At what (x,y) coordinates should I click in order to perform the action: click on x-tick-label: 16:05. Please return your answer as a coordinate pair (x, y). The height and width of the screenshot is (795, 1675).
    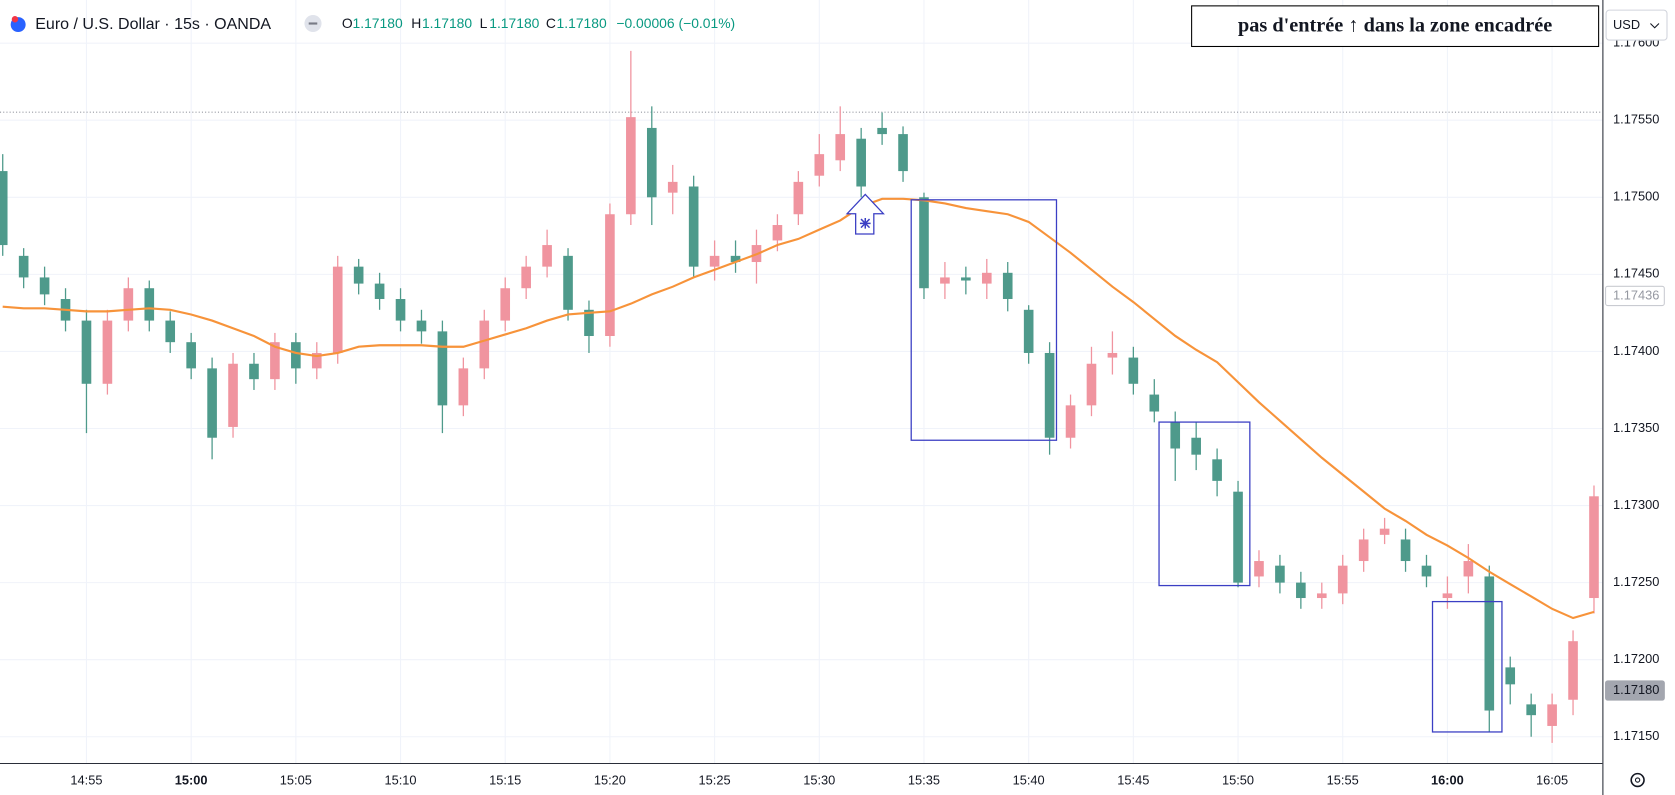
    Looking at the image, I should click on (1552, 779).